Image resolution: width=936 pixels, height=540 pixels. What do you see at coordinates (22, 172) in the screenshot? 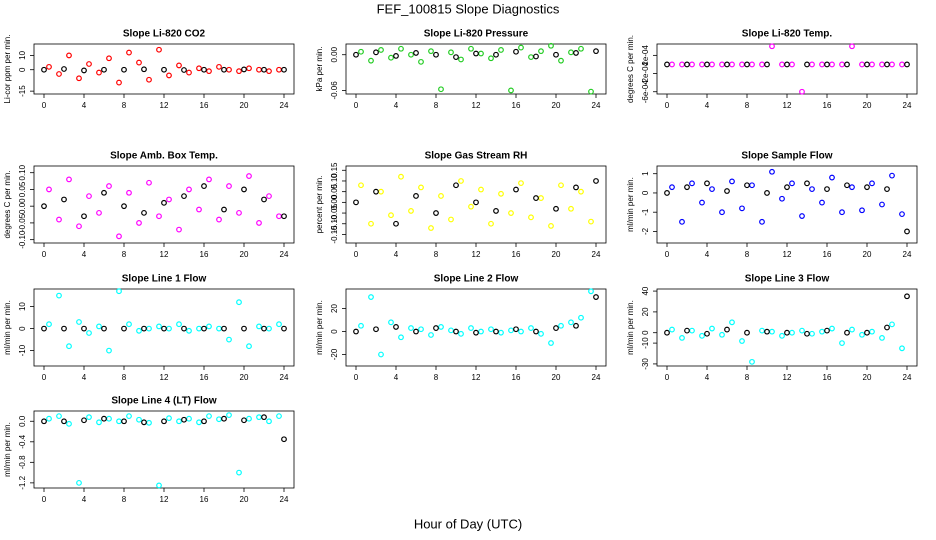
I see `y-tick-label: 0.10` at bounding box center [22, 172].